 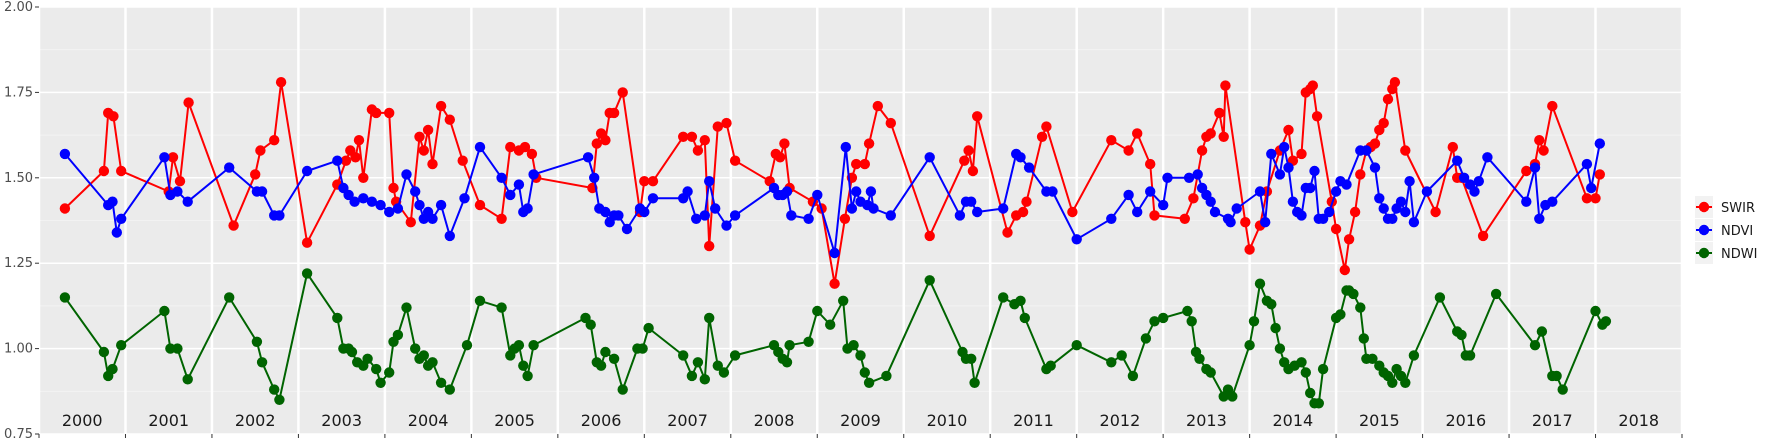 What do you see at coordinates (687, 420) in the screenshot?
I see `year-label: 2007` at bounding box center [687, 420].